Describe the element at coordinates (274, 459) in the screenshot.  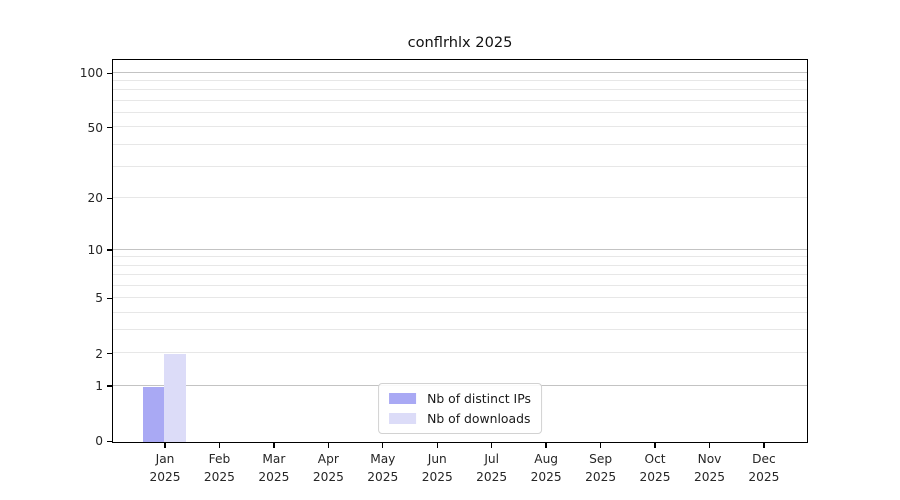
I see `x-tick-month: Mar` at that location.